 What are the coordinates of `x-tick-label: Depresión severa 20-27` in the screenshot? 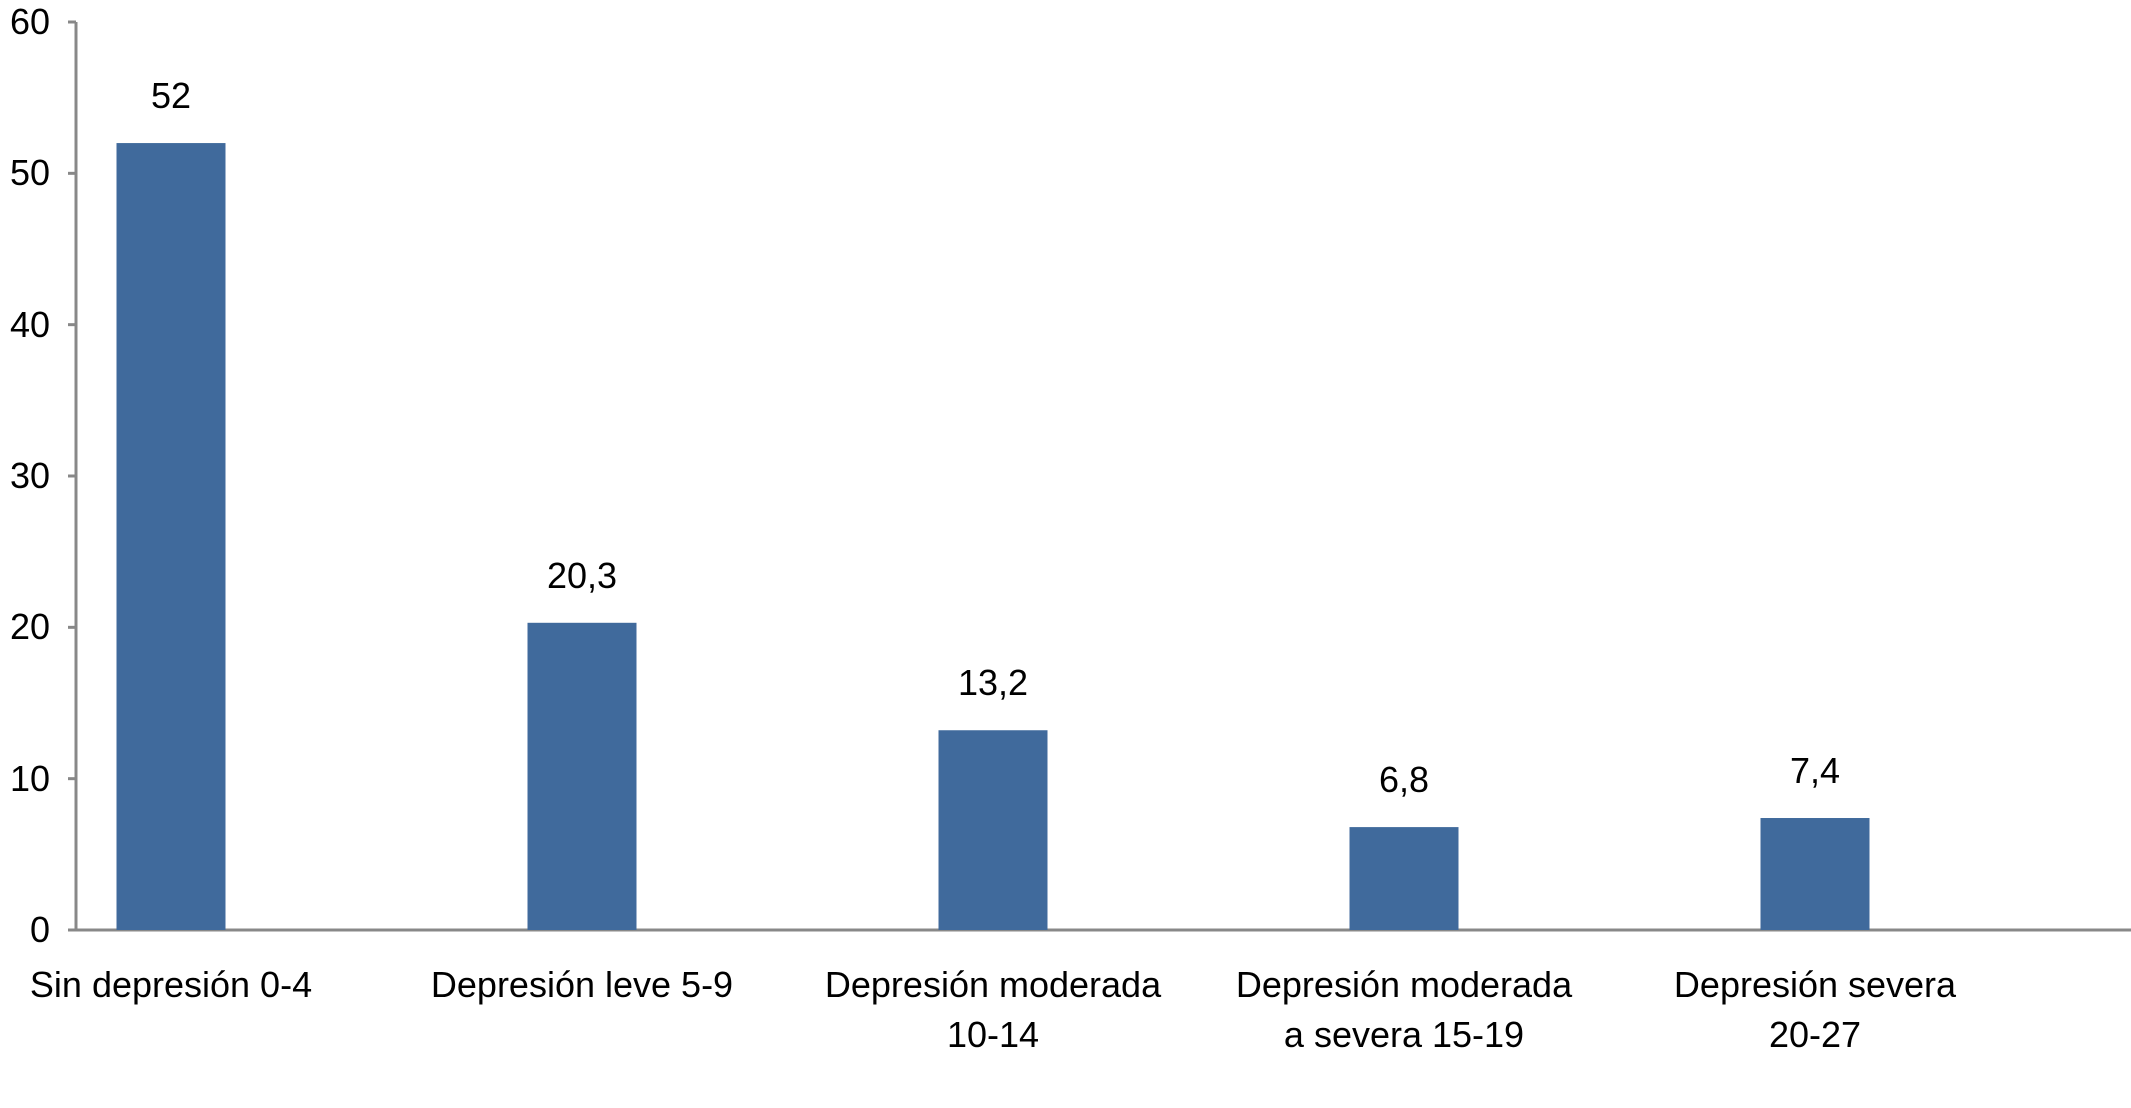 It's located at (1815, 1009).